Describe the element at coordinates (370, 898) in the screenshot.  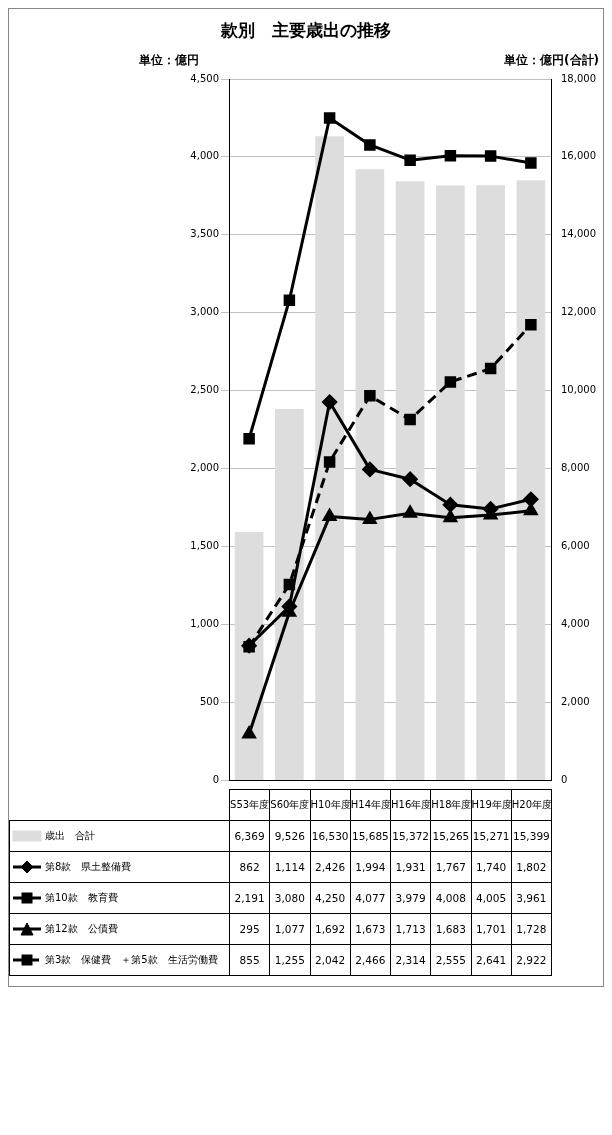
I see `data-label: 4,077` at that location.